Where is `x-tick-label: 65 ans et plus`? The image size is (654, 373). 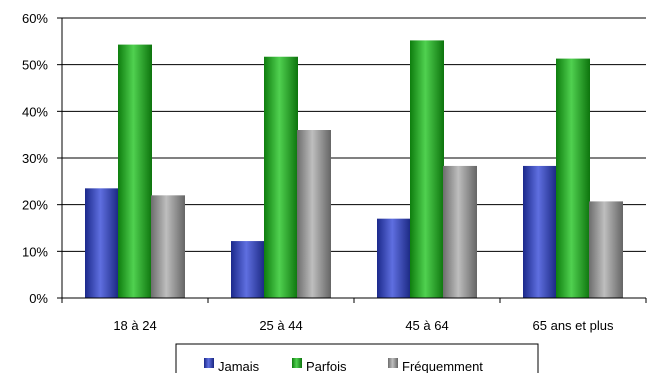 x-tick-label: 65 ans et plus is located at coordinates (573, 325).